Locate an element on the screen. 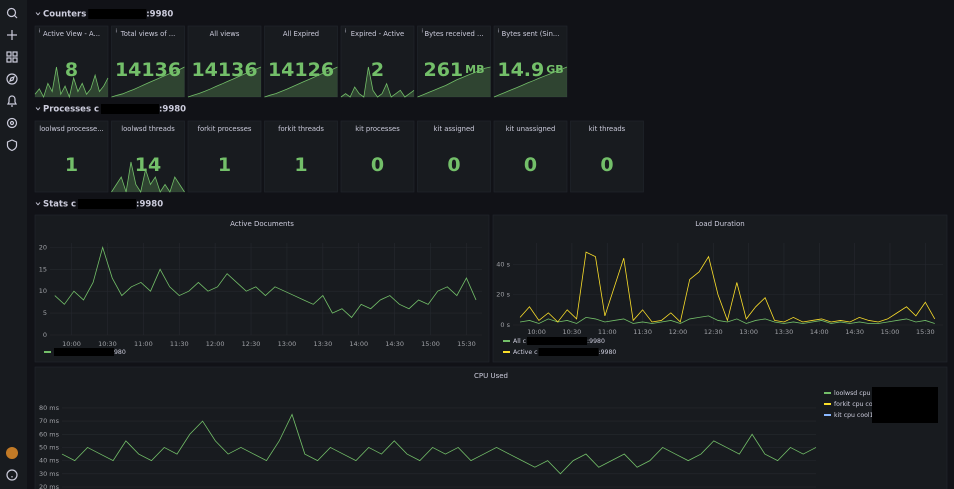 The height and width of the screenshot is (489, 954). create-icon is located at coordinates (12, 35).